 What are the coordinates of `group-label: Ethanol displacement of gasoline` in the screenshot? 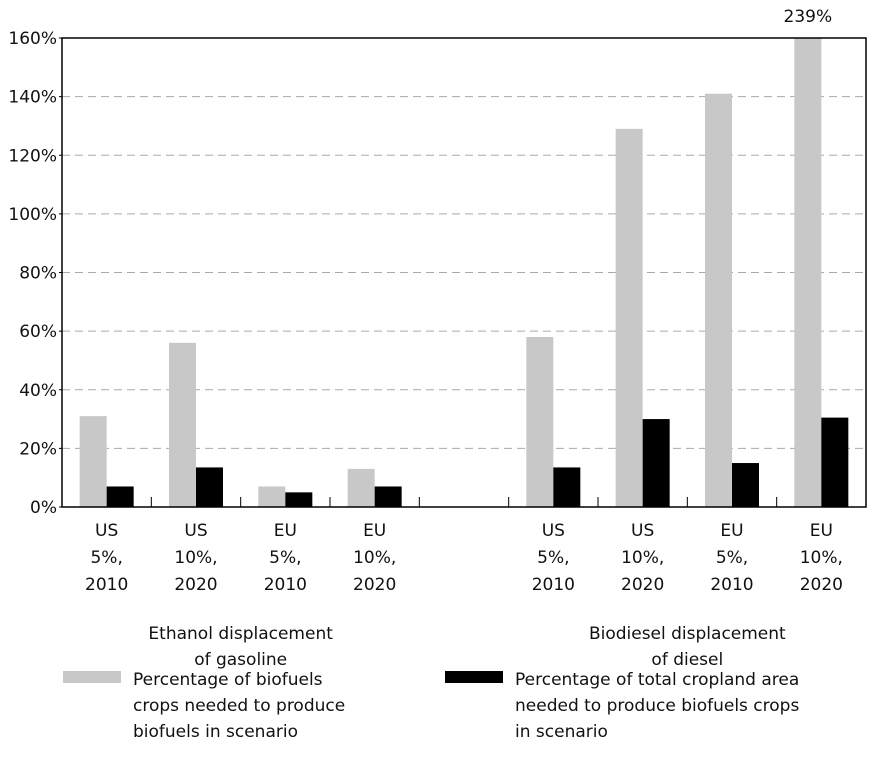 It's located at (240, 647).